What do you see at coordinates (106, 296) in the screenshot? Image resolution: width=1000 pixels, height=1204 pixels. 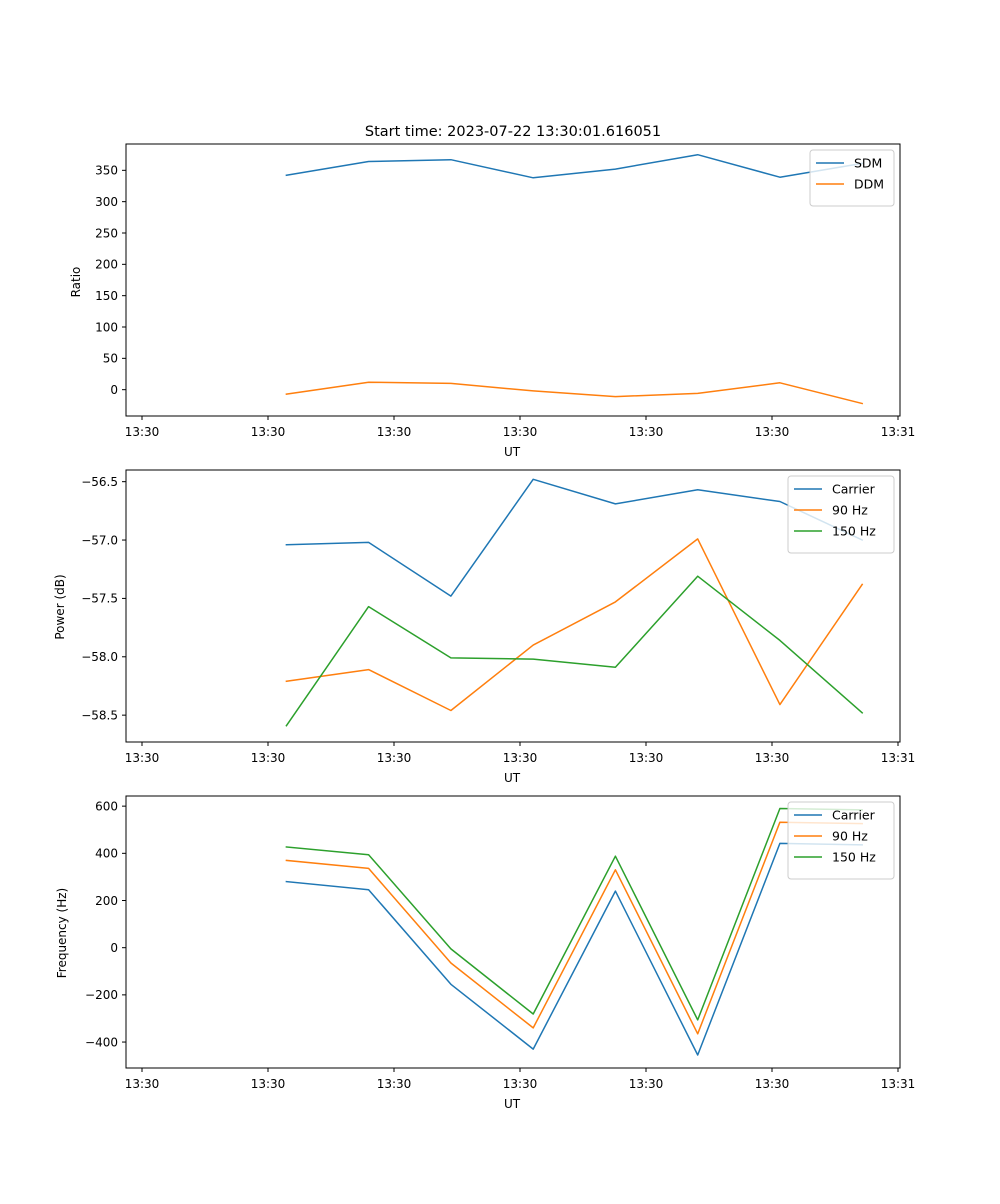 I see `ratio-y-tick-label: 150` at bounding box center [106, 296].